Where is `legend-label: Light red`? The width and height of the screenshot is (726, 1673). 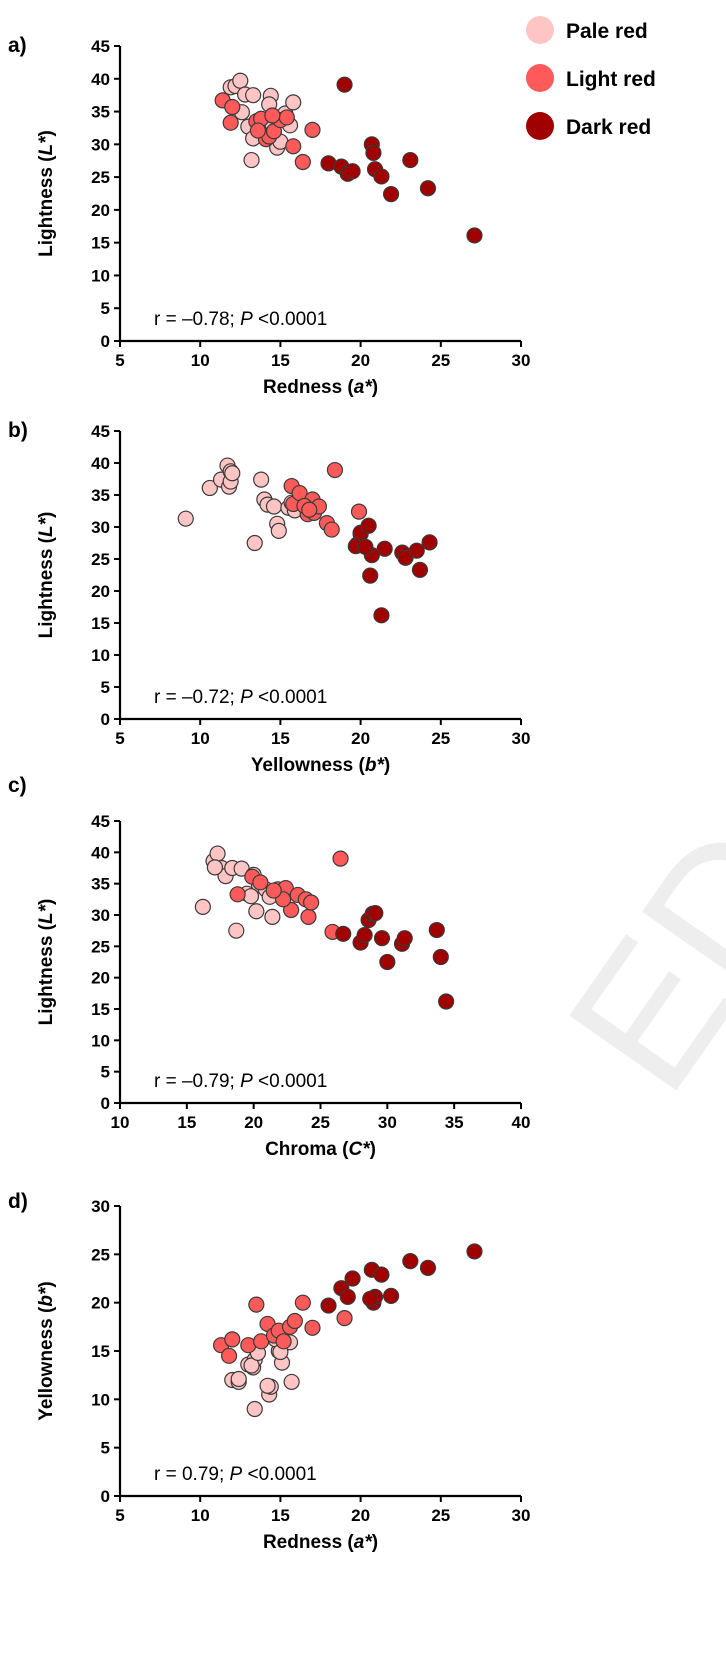
legend-label: Light red is located at coordinates (611, 79).